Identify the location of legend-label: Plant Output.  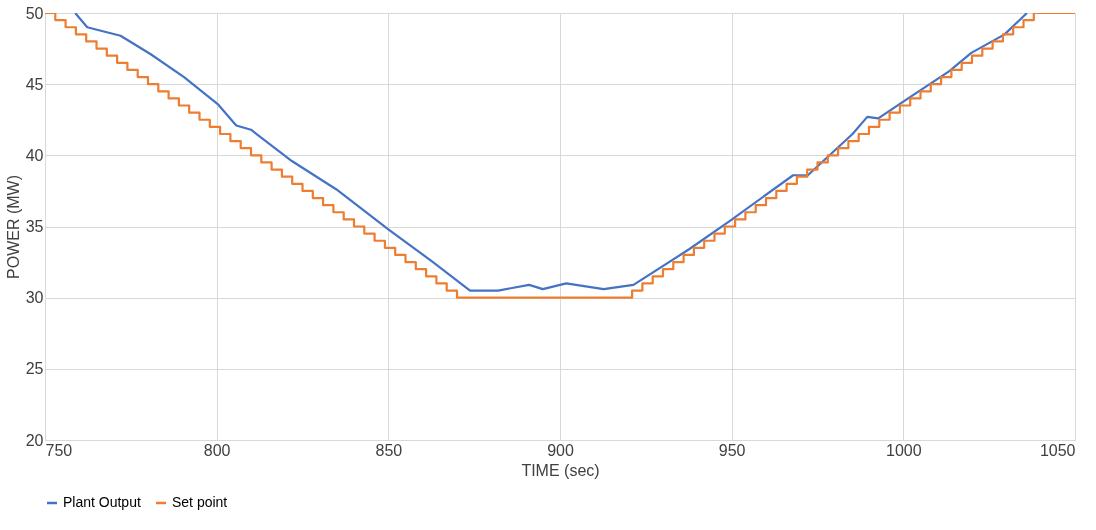
(102, 502).